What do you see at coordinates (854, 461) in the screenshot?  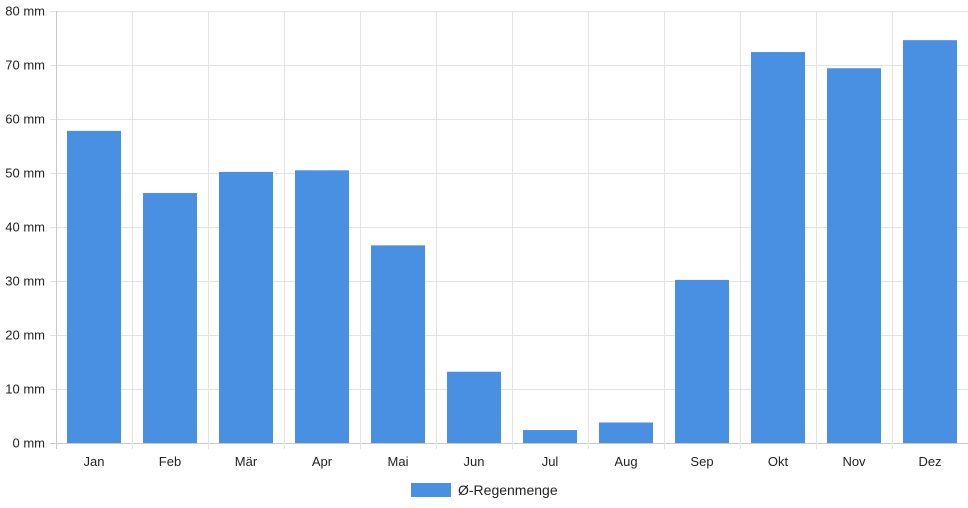 I see `x-tick-label: Nov` at bounding box center [854, 461].